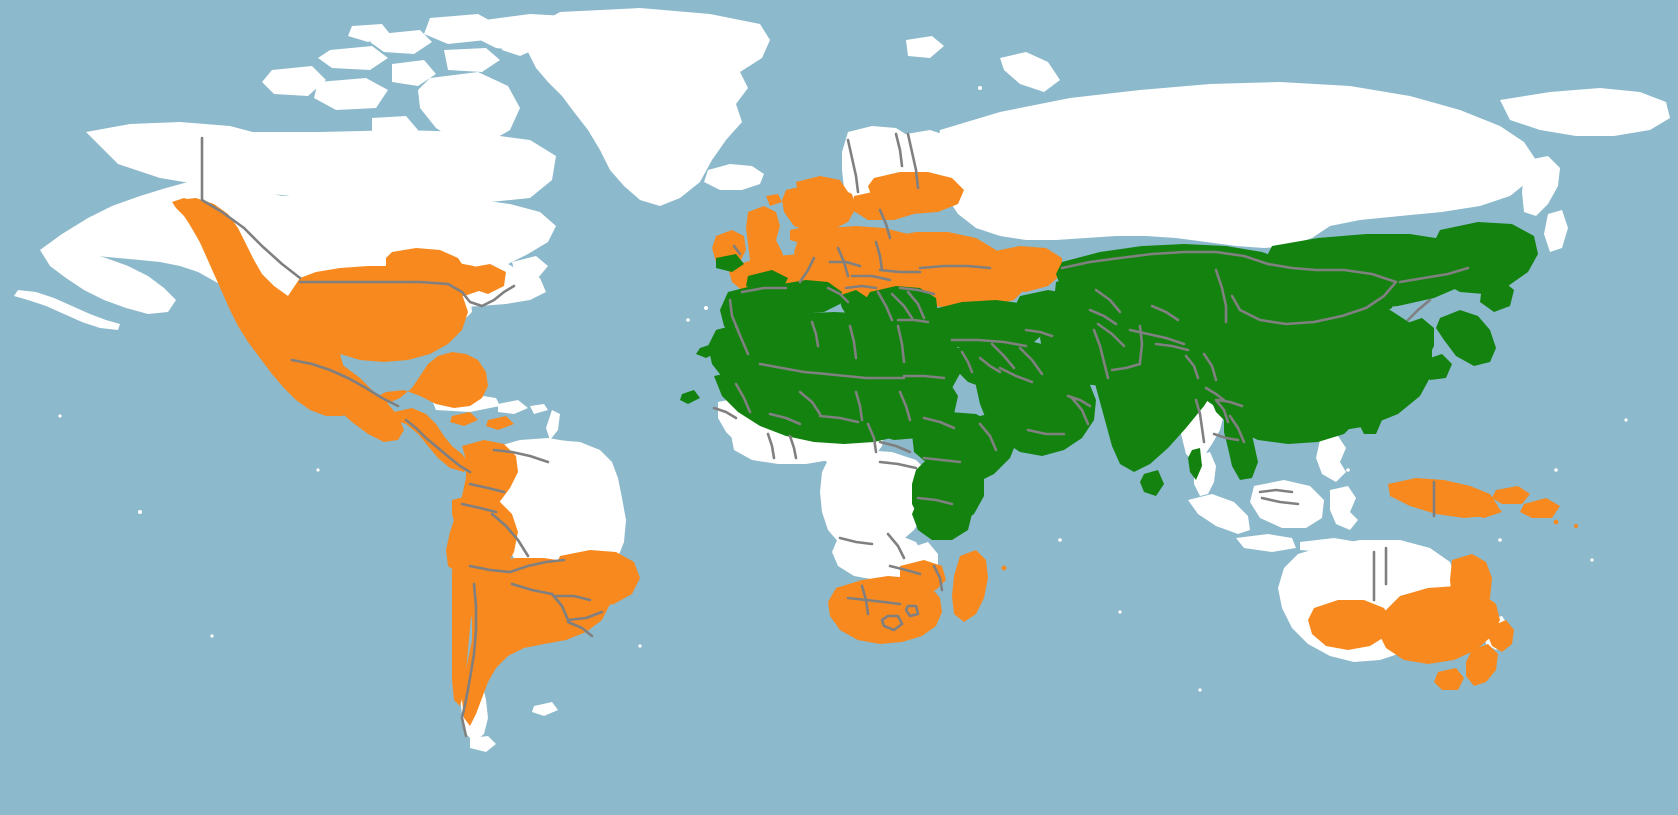  I want to click on border-algeria-mali, so click(793, 369).